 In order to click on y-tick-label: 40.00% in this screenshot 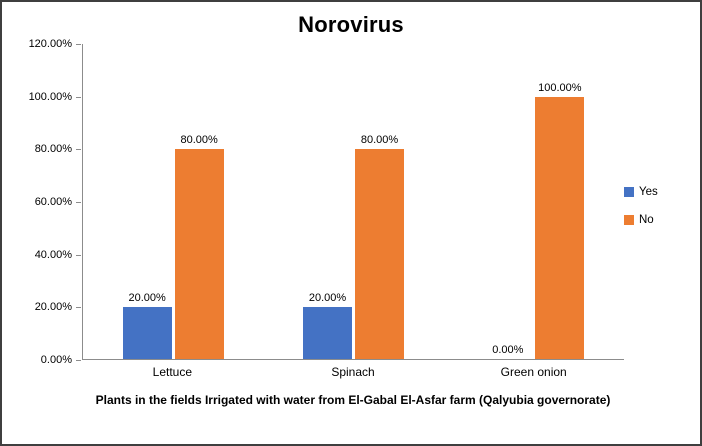, I will do `click(58, 254)`.